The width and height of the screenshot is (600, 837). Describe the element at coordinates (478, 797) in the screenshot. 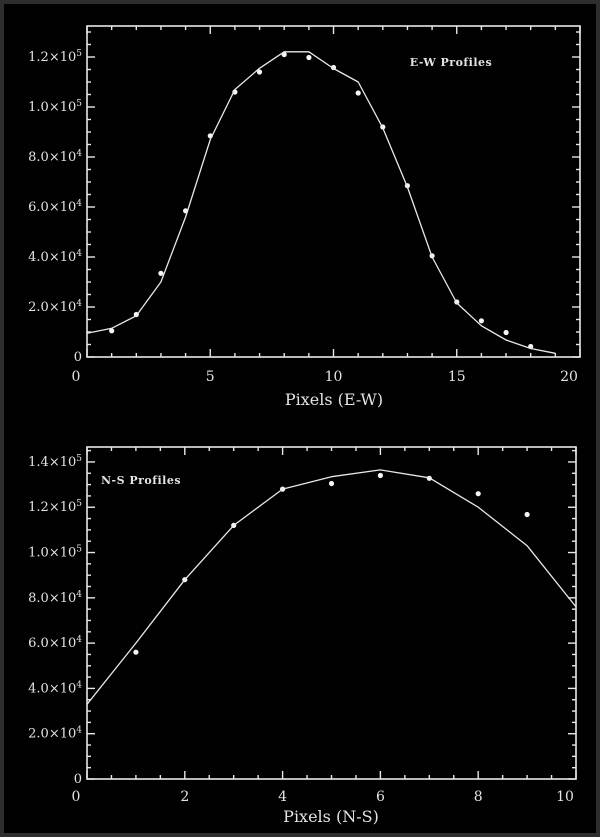

I see `x-tick-label: 8` at that location.